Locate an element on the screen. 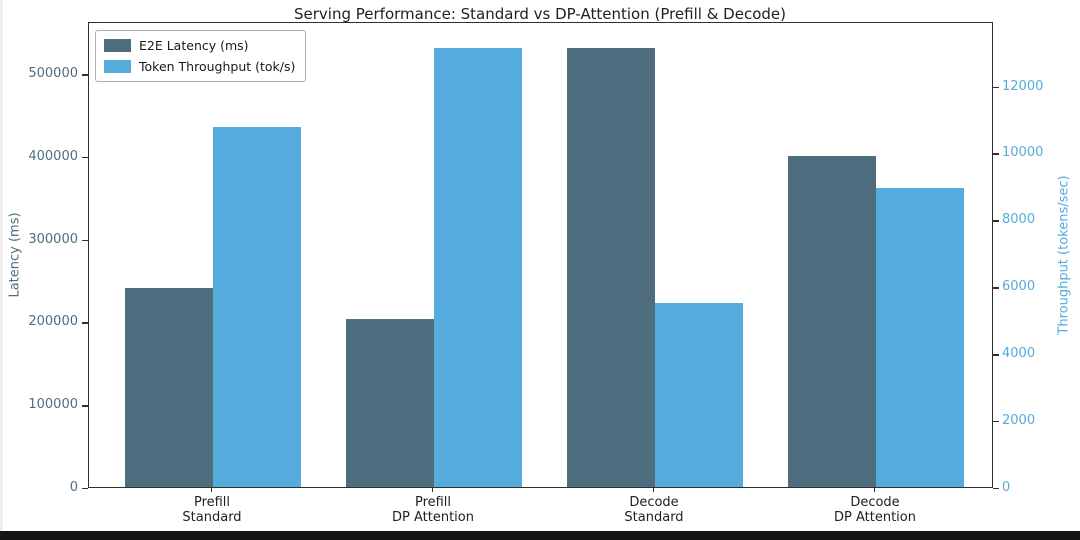 The height and width of the screenshot is (540, 1080). left-axis-tick-label: 300000 is located at coordinates (53, 239).